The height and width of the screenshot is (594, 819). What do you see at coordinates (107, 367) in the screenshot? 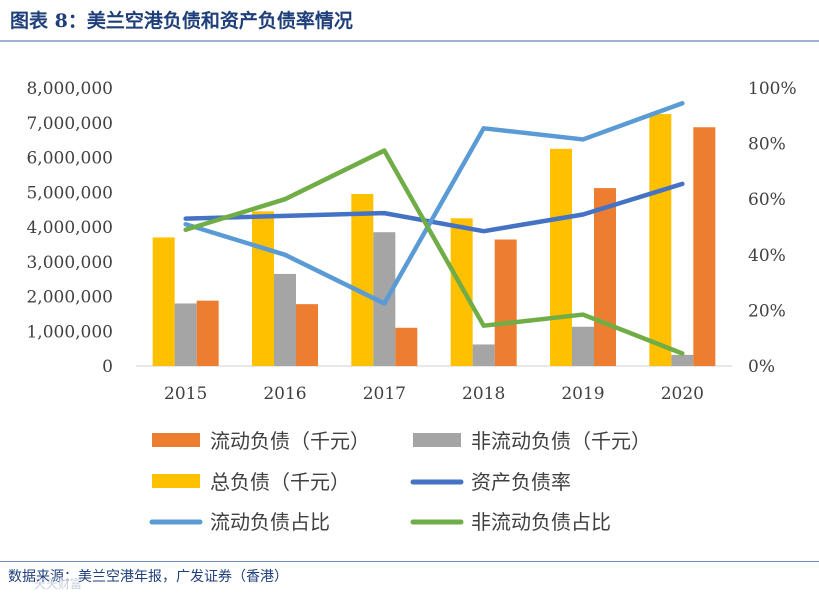
I see `left-axis-tick-label: 0` at bounding box center [107, 367].